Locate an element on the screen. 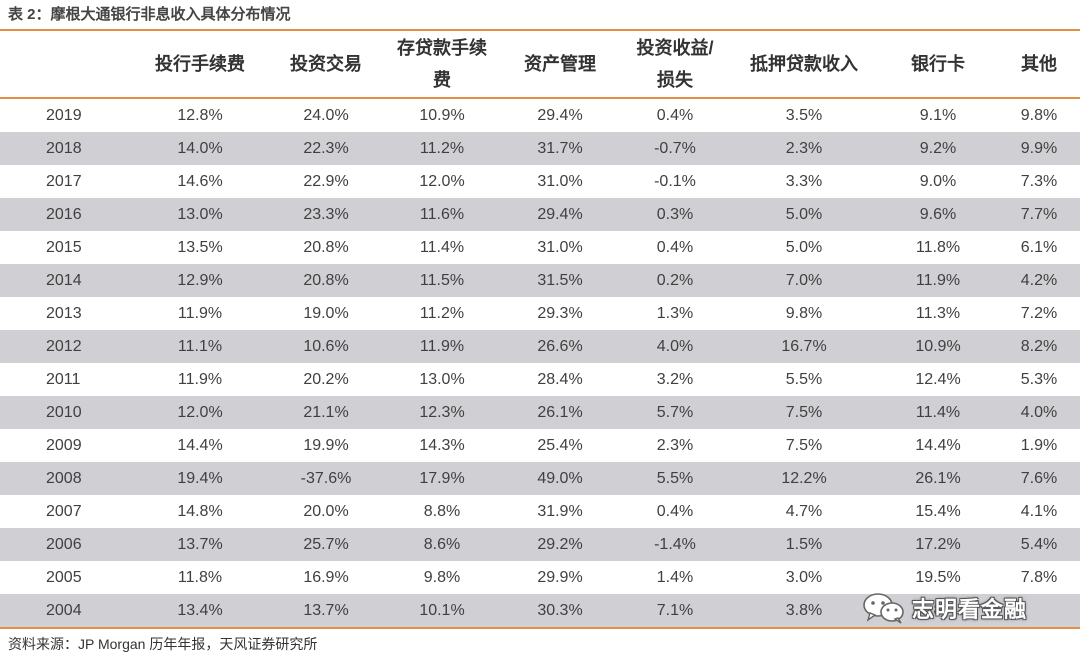 The height and width of the screenshot is (660, 1080). value-cell: 31.7% is located at coordinates (560, 148).